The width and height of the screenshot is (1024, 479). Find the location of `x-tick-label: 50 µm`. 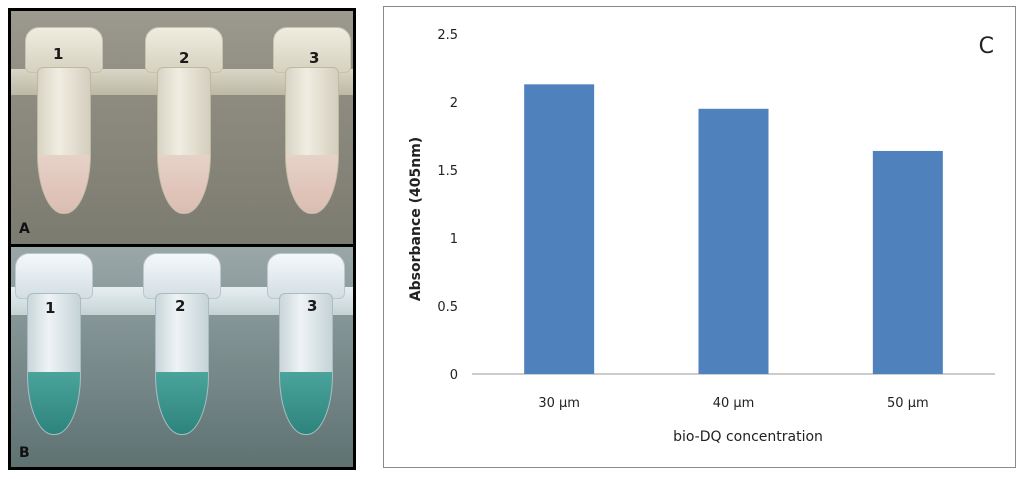

x-tick-label: 50 µm is located at coordinates (908, 403).